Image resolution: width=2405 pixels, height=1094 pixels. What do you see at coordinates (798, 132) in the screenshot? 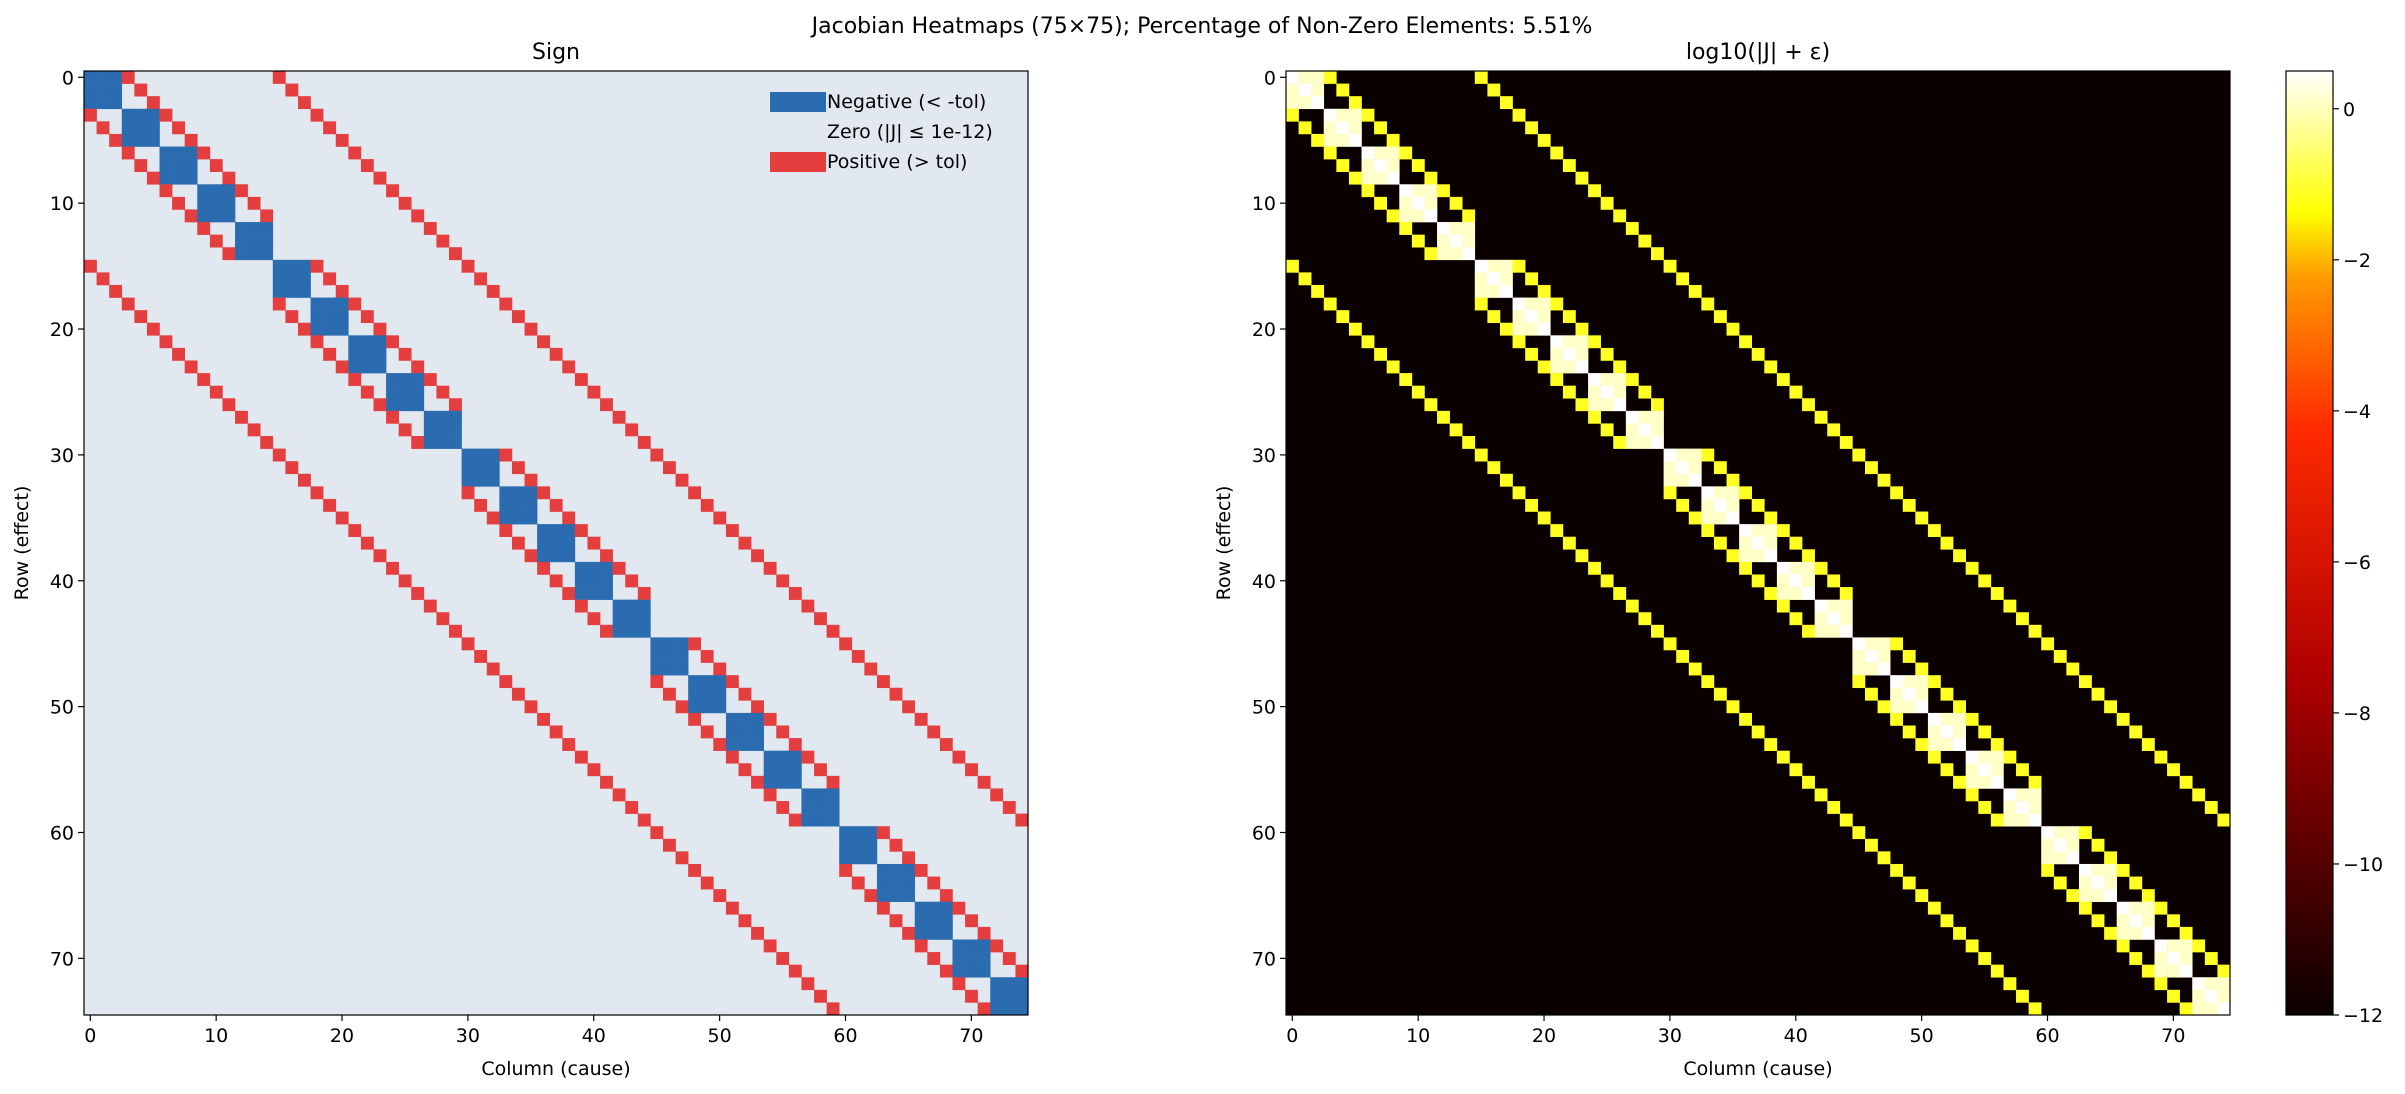
I see `legend-swatch-zero` at bounding box center [798, 132].